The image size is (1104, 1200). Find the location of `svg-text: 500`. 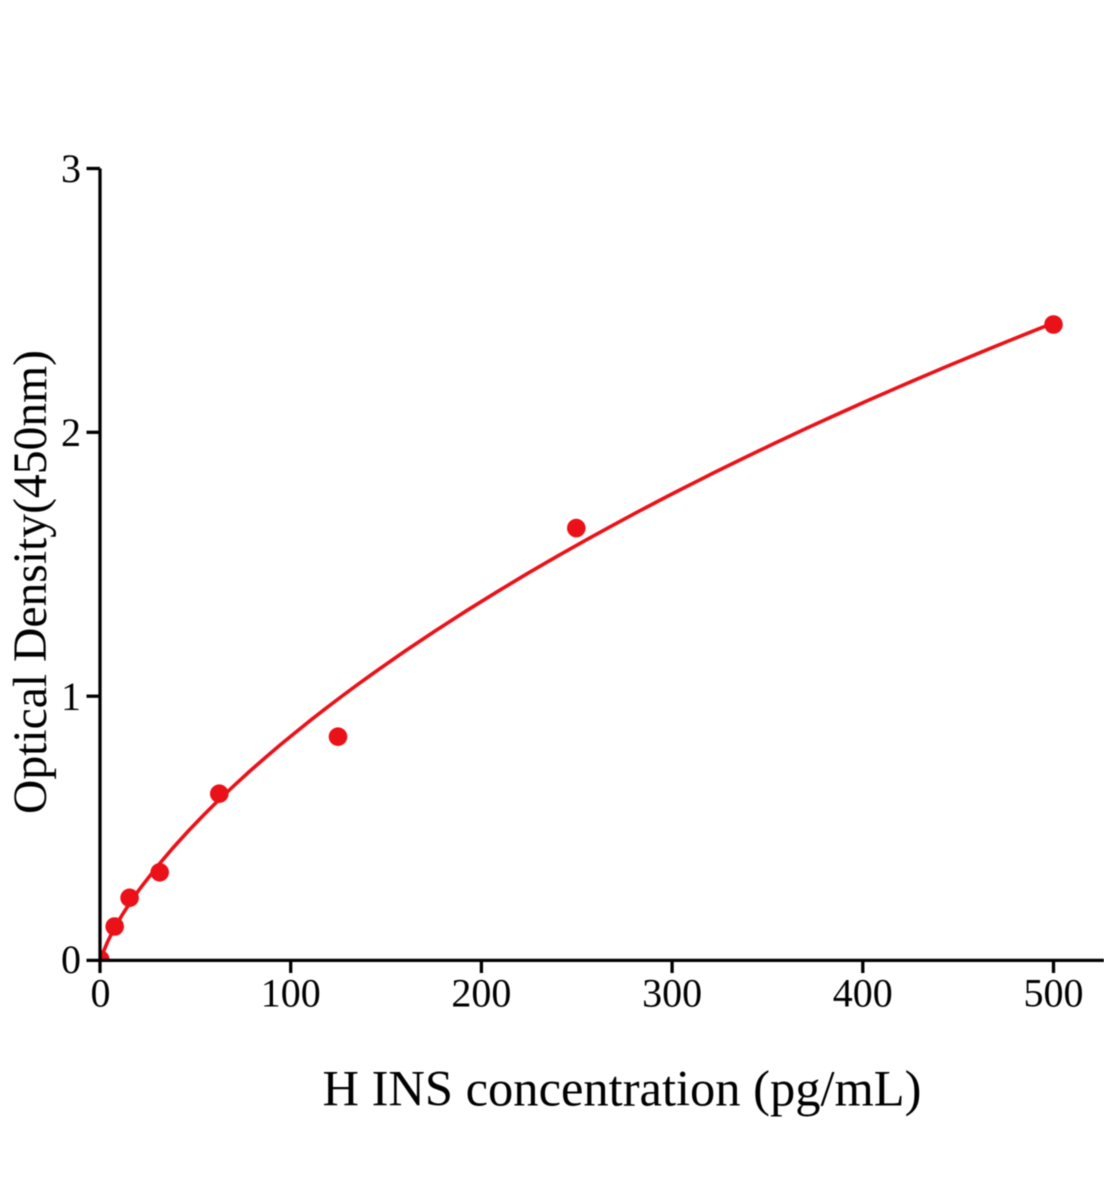

svg-text: 500 is located at coordinates (1054, 993).